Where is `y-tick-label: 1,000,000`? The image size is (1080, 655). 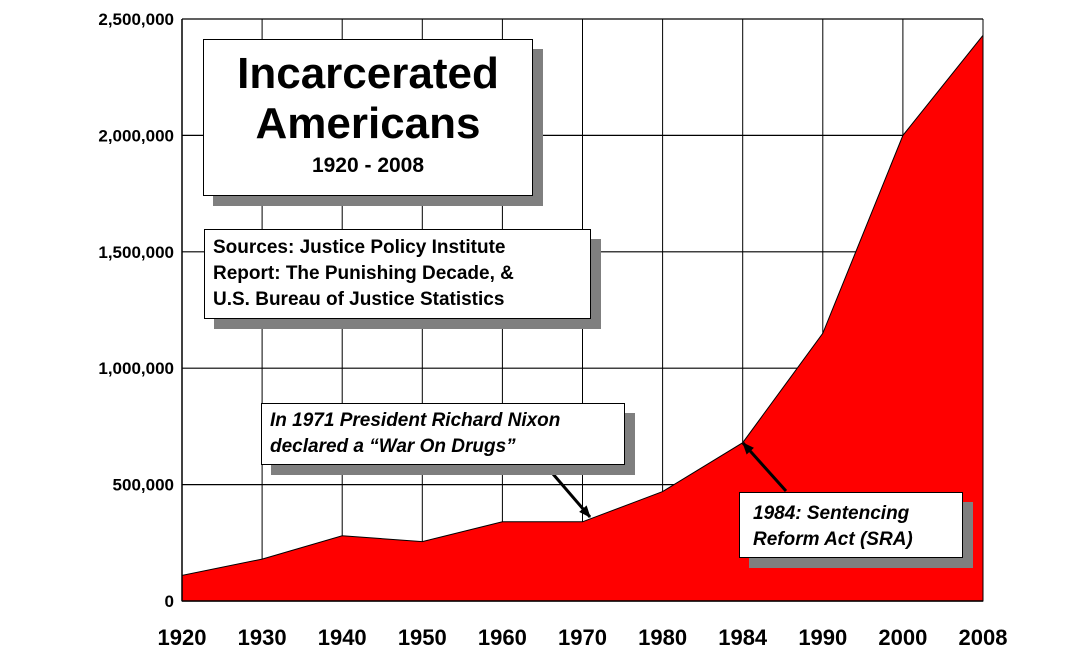 y-tick-label: 1,000,000 is located at coordinates (136, 368).